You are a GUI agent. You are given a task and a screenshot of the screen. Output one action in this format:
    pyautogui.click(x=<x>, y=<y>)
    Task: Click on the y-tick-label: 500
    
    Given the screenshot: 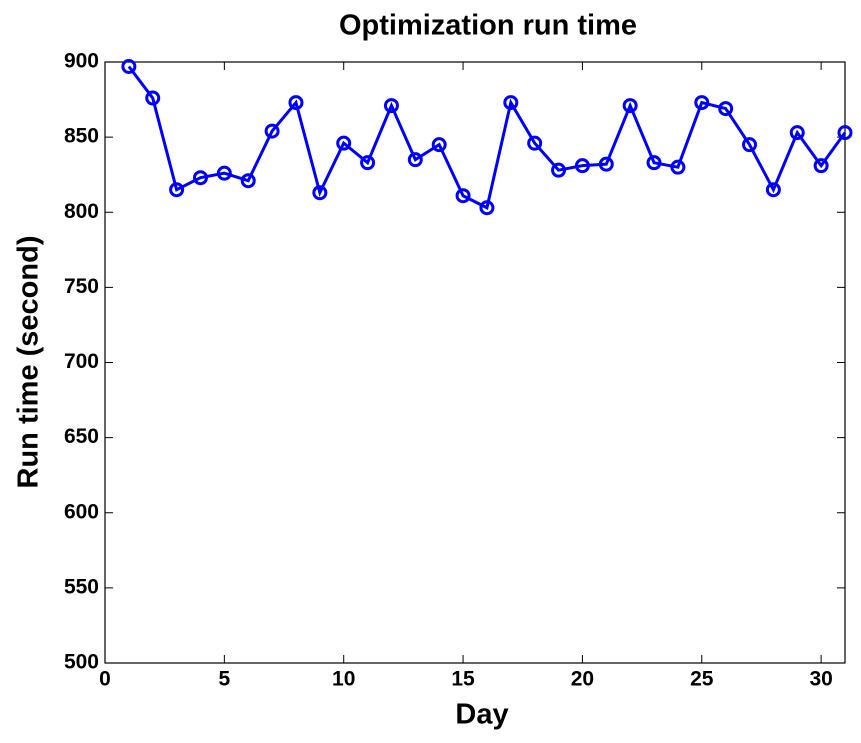 What is the action you would take?
    pyautogui.click(x=81, y=662)
    